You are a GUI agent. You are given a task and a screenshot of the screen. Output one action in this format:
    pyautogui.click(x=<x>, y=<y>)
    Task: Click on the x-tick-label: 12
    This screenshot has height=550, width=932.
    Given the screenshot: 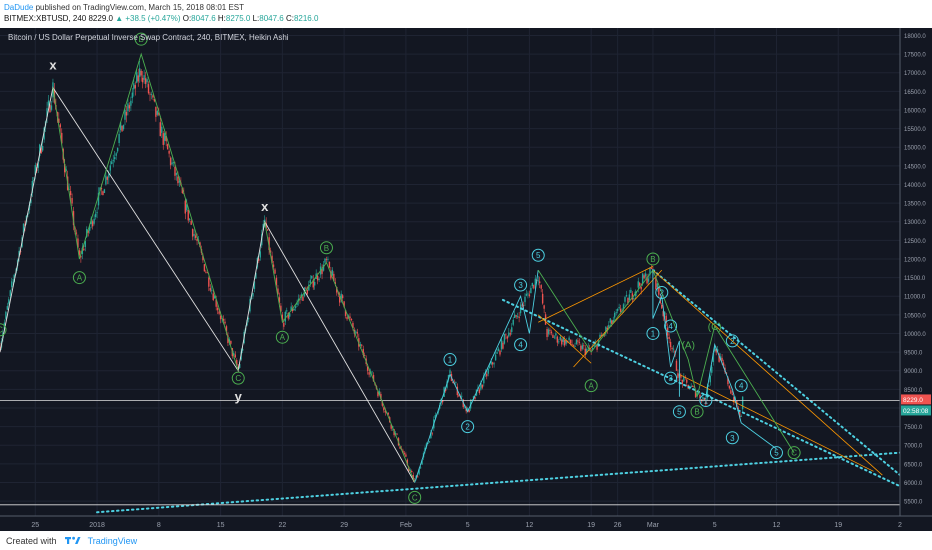 What is the action you would take?
    pyautogui.click(x=777, y=525)
    